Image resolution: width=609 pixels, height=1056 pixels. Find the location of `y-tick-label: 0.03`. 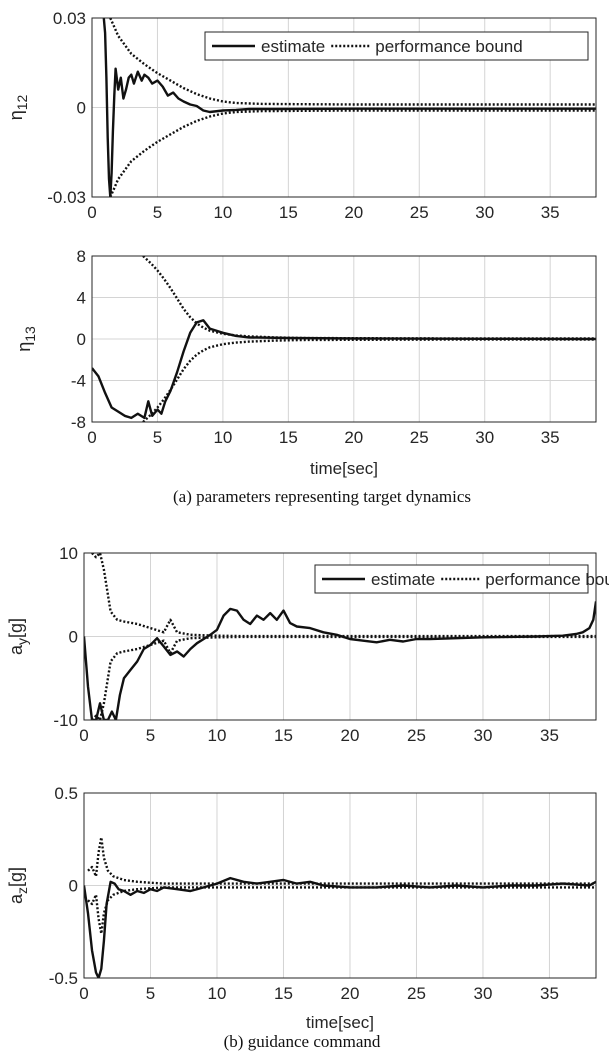

y-tick-label: 0.03 is located at coordinates (69, 18).